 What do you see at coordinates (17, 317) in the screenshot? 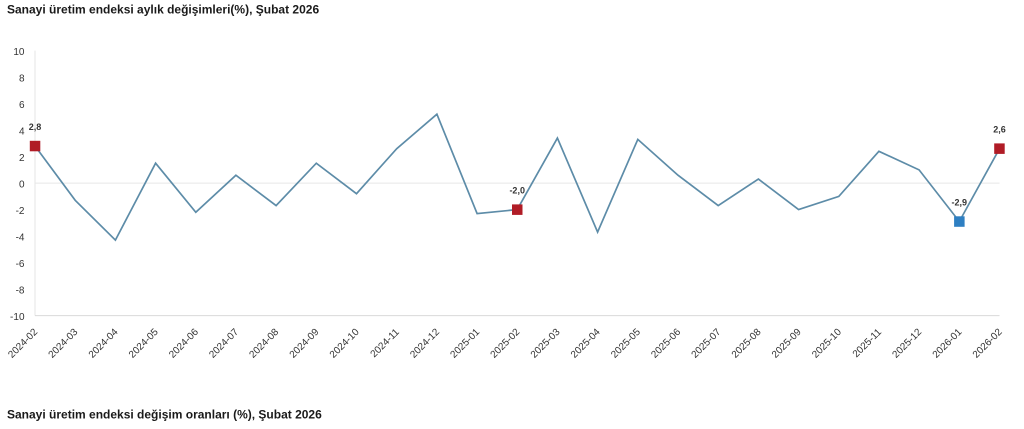
I see `svg-text: -10` at bounding box center [17, 317].